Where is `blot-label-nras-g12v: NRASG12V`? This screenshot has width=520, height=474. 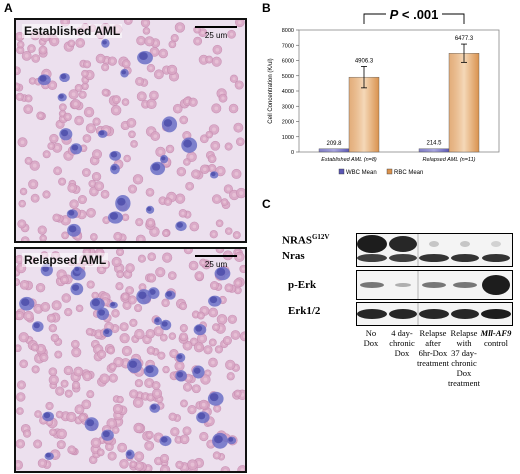
blot-label-nras-g12v: NRASG12V is located at coordinates (306, 240).